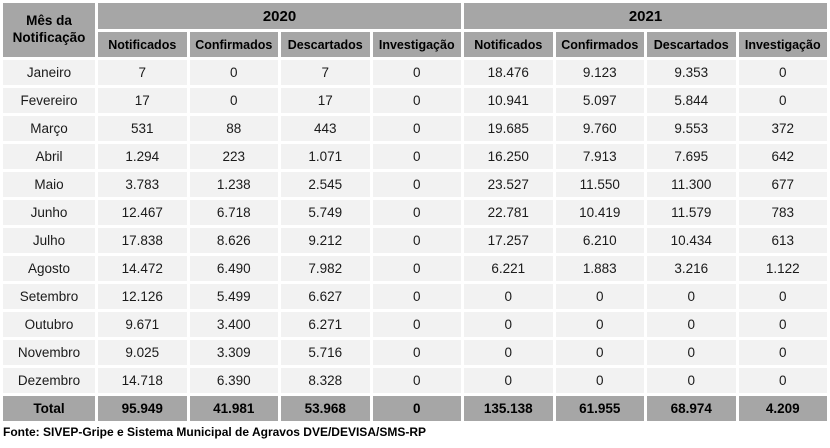 This screenshot has height=448, width=830. I want to click on value-cell: 16.250, so click(508, 156).